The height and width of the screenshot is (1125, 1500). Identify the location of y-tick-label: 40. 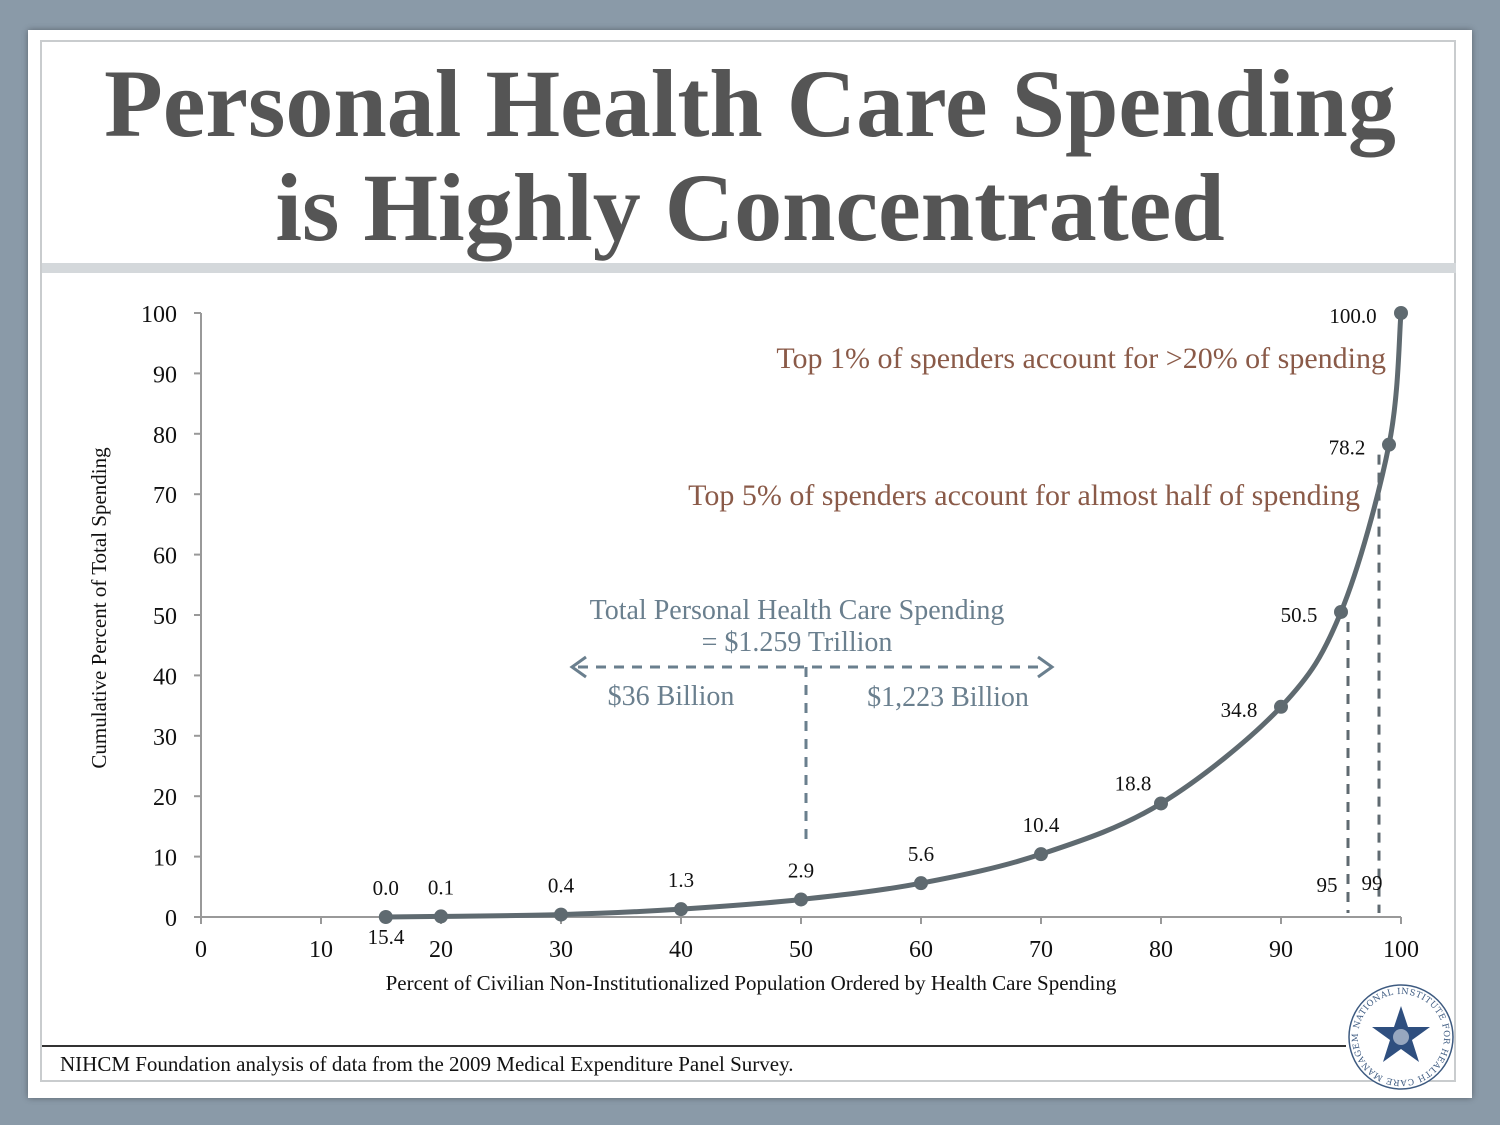
(165, 677).